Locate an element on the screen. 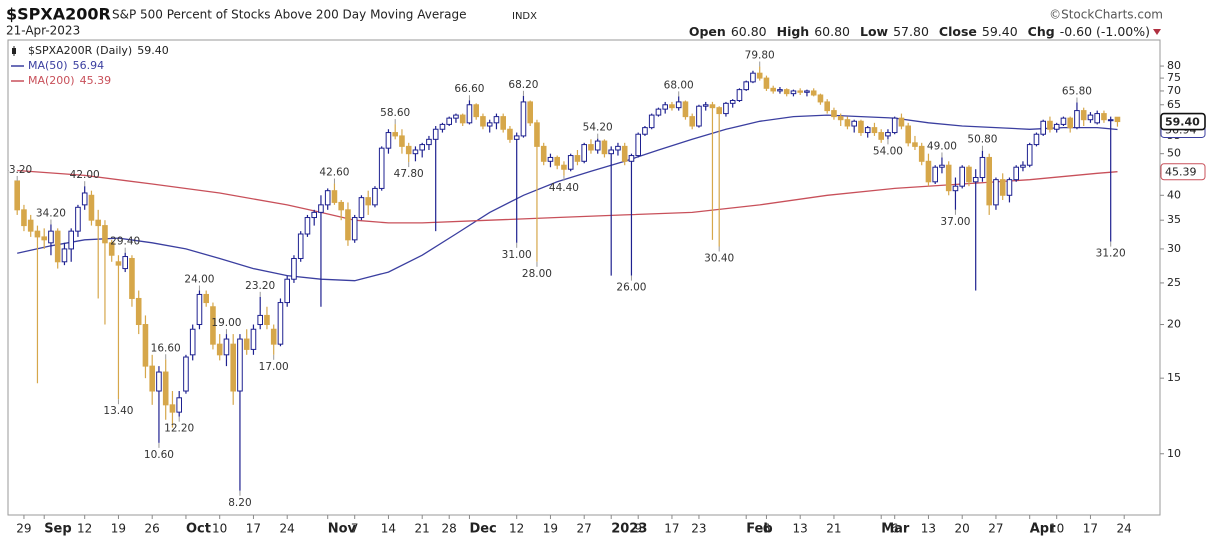 This screenshot has width=1210, height=538. annotation-label: 68.00 is located at coordinates (679, 85).